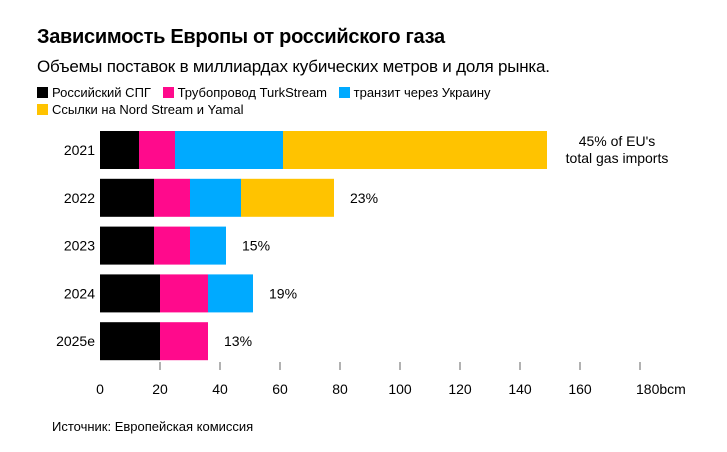 The height and width of the screenshot is (452, 727). I want to click on legend-label: Российский СПГ, so click(101, 92).